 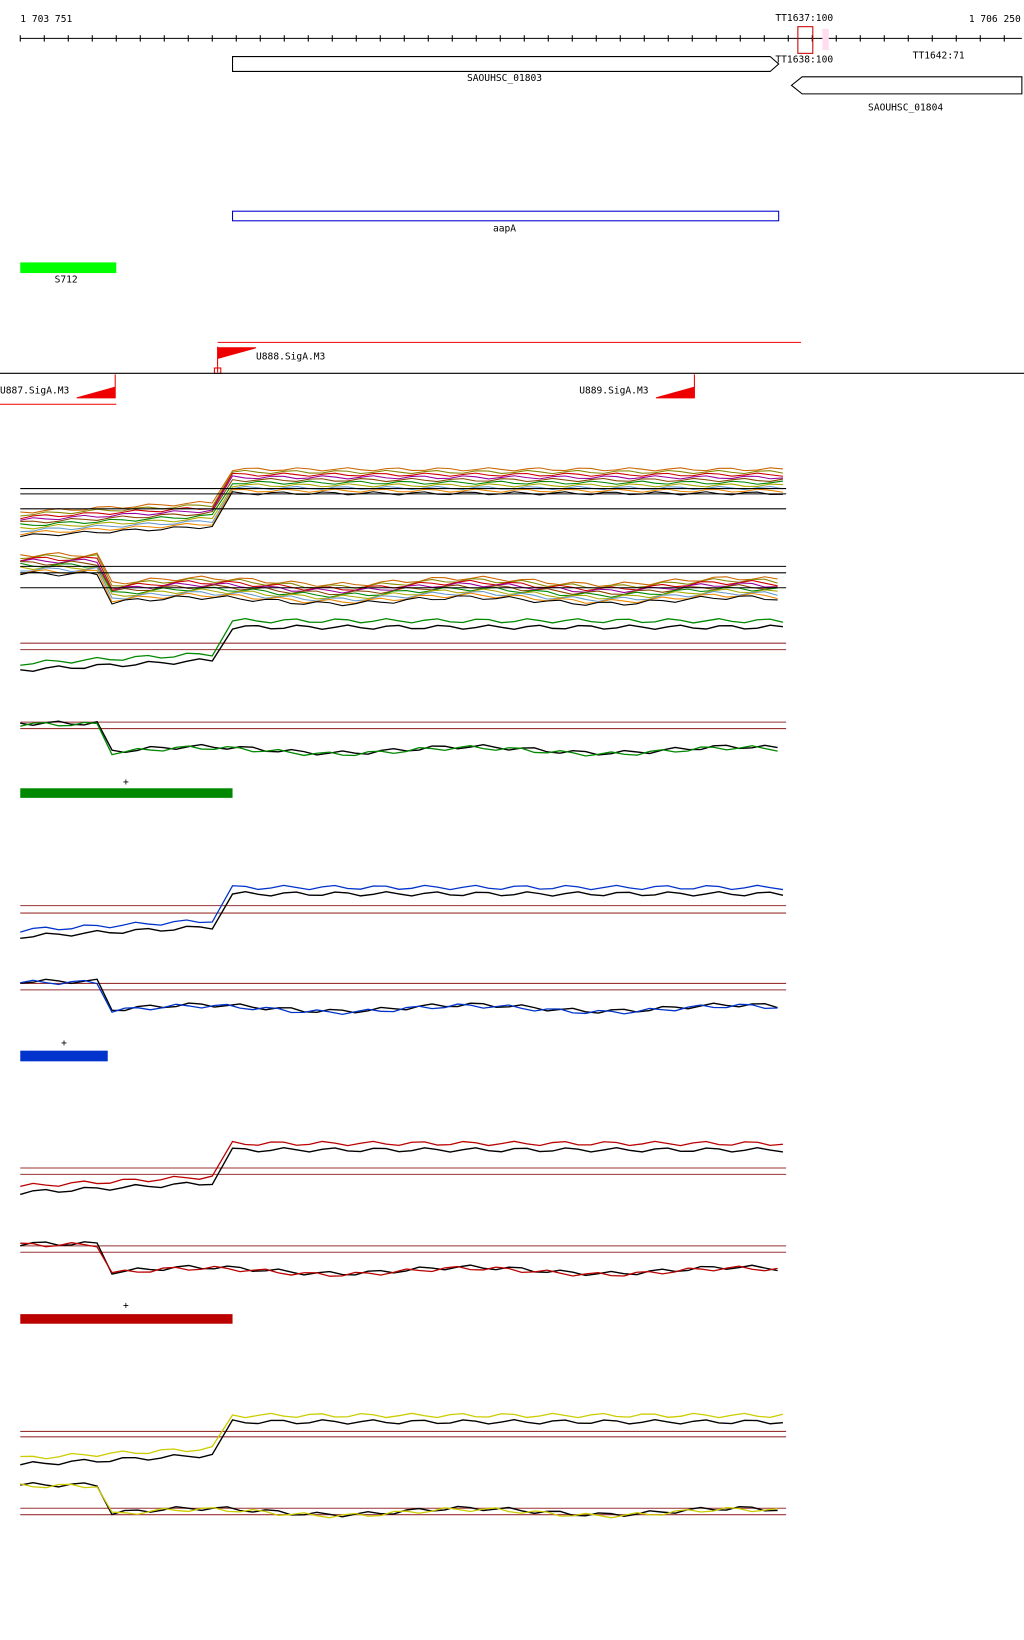 I want to click on terminator-label: TT1638:100, so click(x=804, y=60).